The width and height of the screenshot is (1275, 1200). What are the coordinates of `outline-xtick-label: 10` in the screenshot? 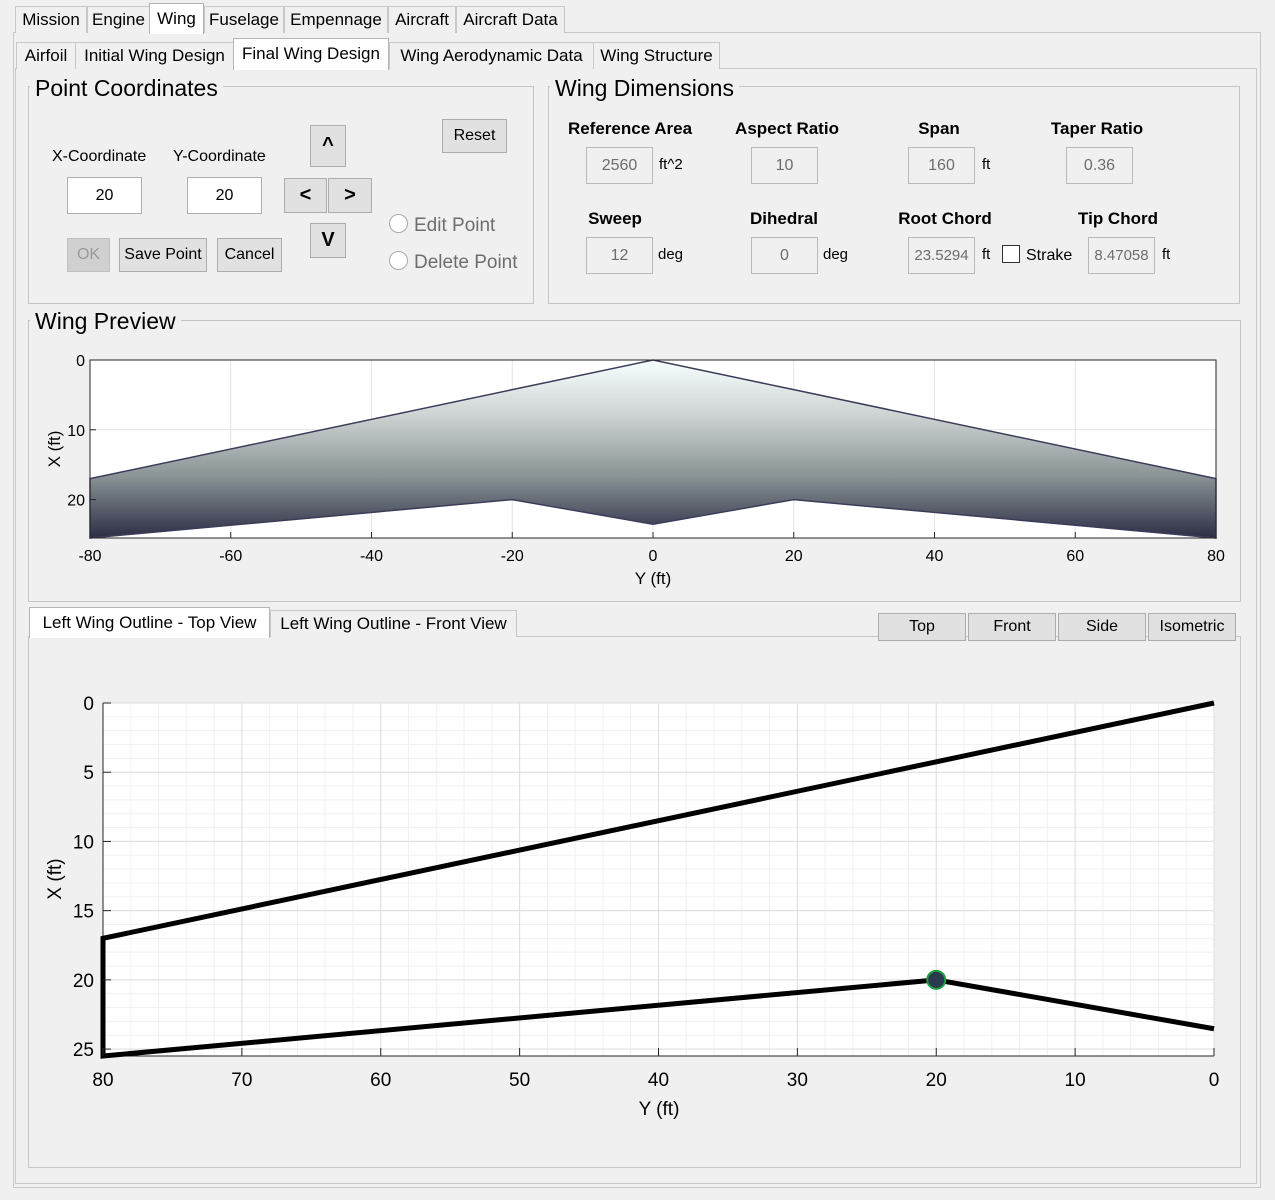 It's located at (1075, 1080).